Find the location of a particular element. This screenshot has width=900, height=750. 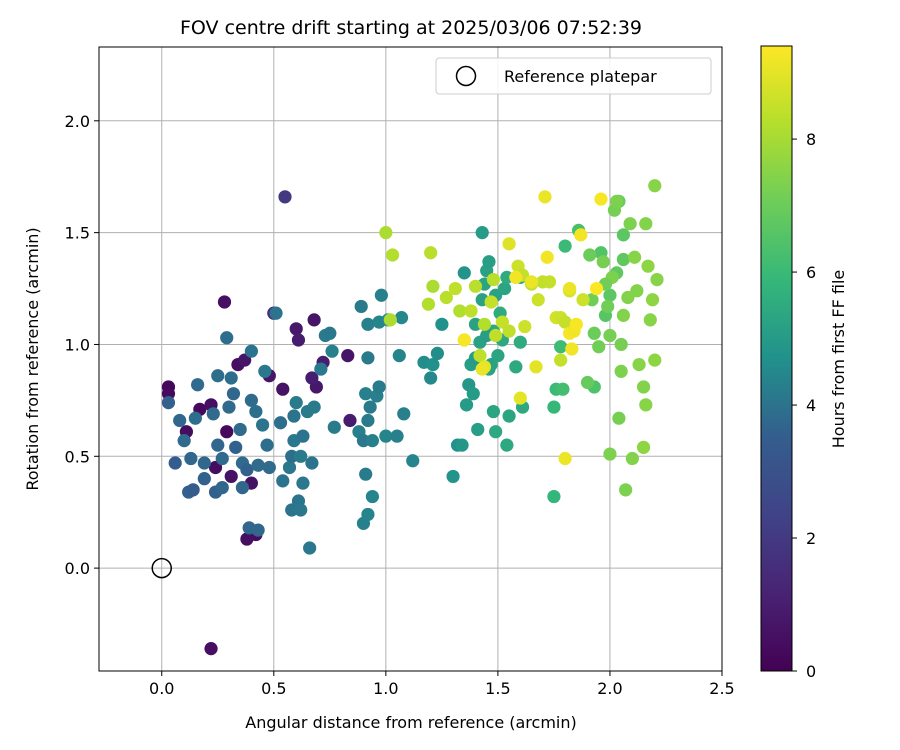

reference-marker is located at coordinates (161, 568).